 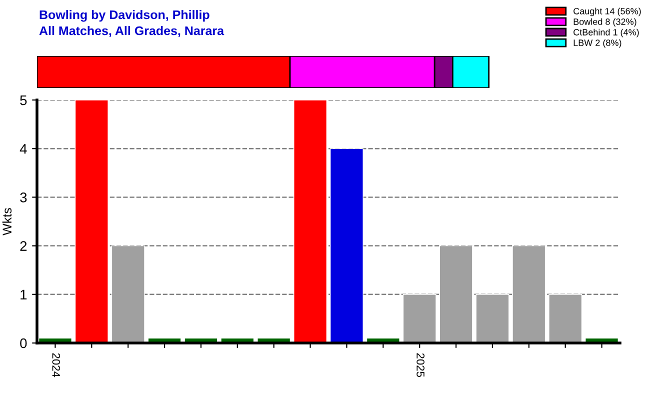 I want to click on y-axis-title: Wkts, so click(x=7, y=222).